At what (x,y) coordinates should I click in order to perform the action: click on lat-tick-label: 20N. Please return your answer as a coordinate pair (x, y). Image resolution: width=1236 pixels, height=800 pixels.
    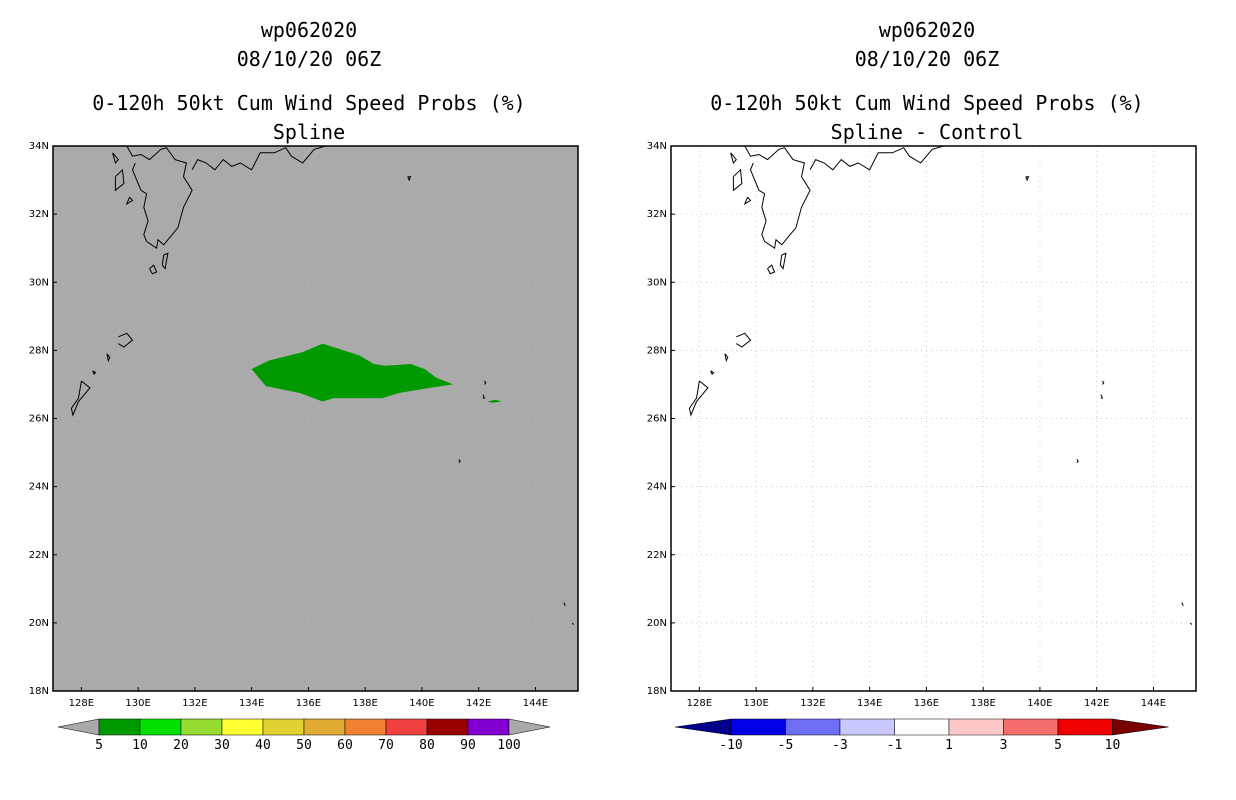
    Looking at the image, I should click on (657, 623).